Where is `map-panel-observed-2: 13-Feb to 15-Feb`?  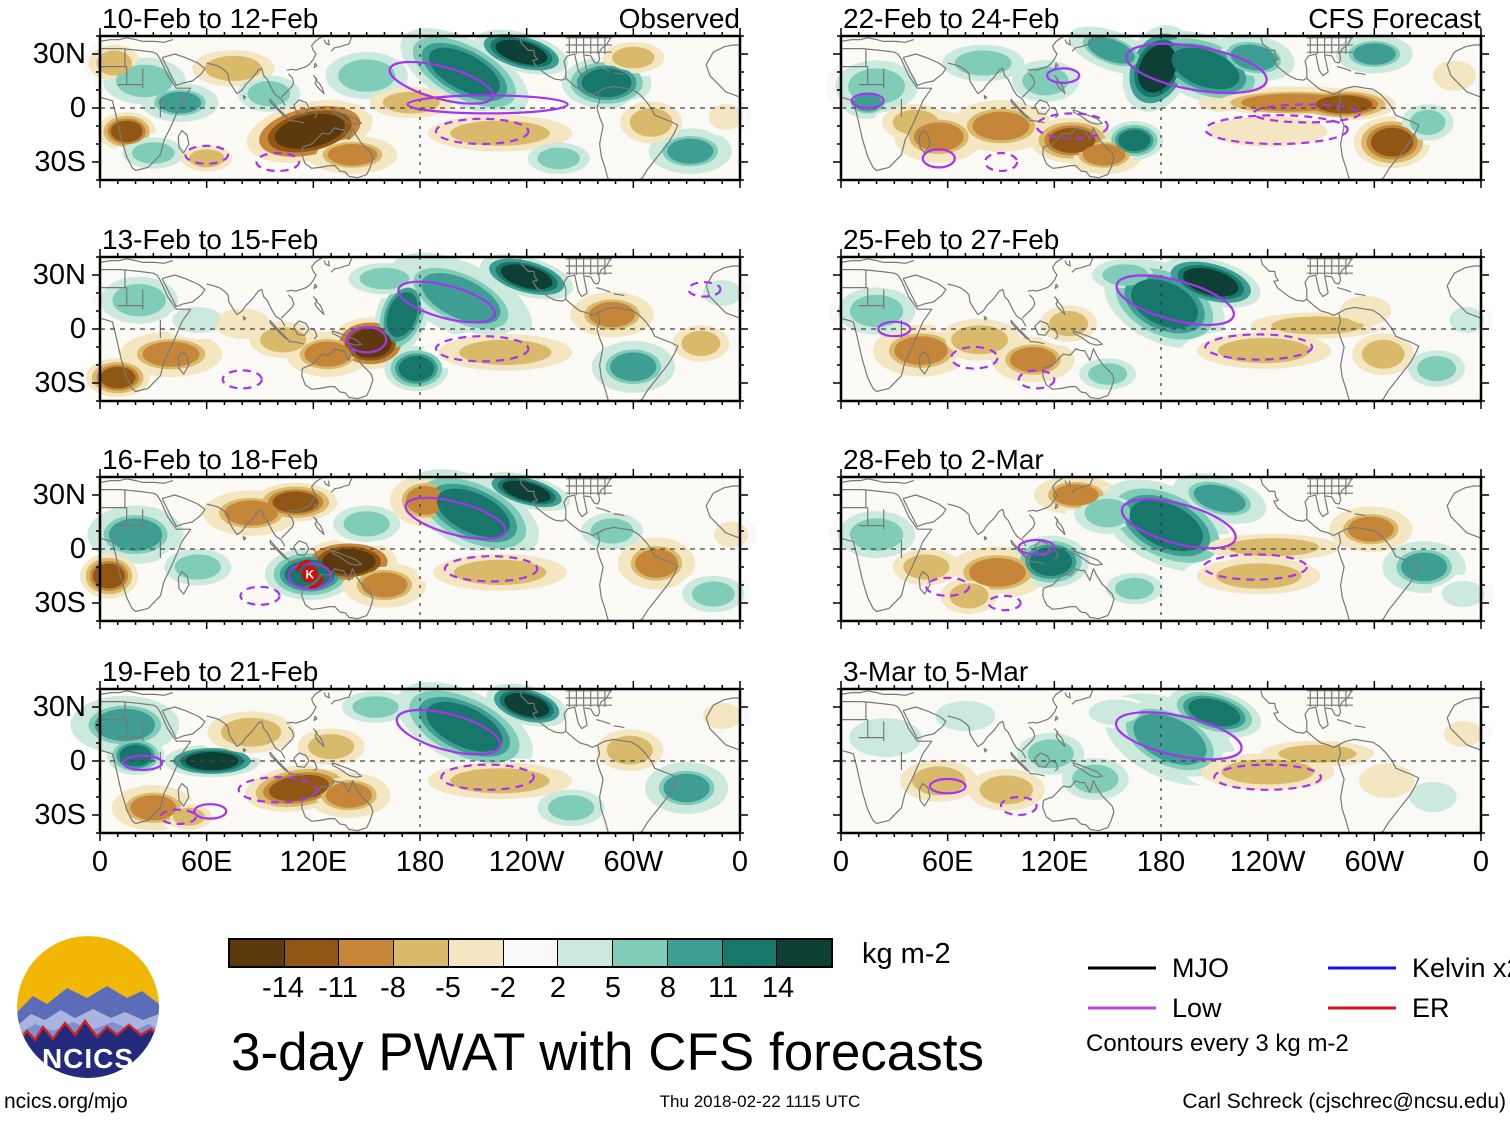 map-panel-observed-2: 13-Feb to 15-Feb is located at coordinates (418, 316).